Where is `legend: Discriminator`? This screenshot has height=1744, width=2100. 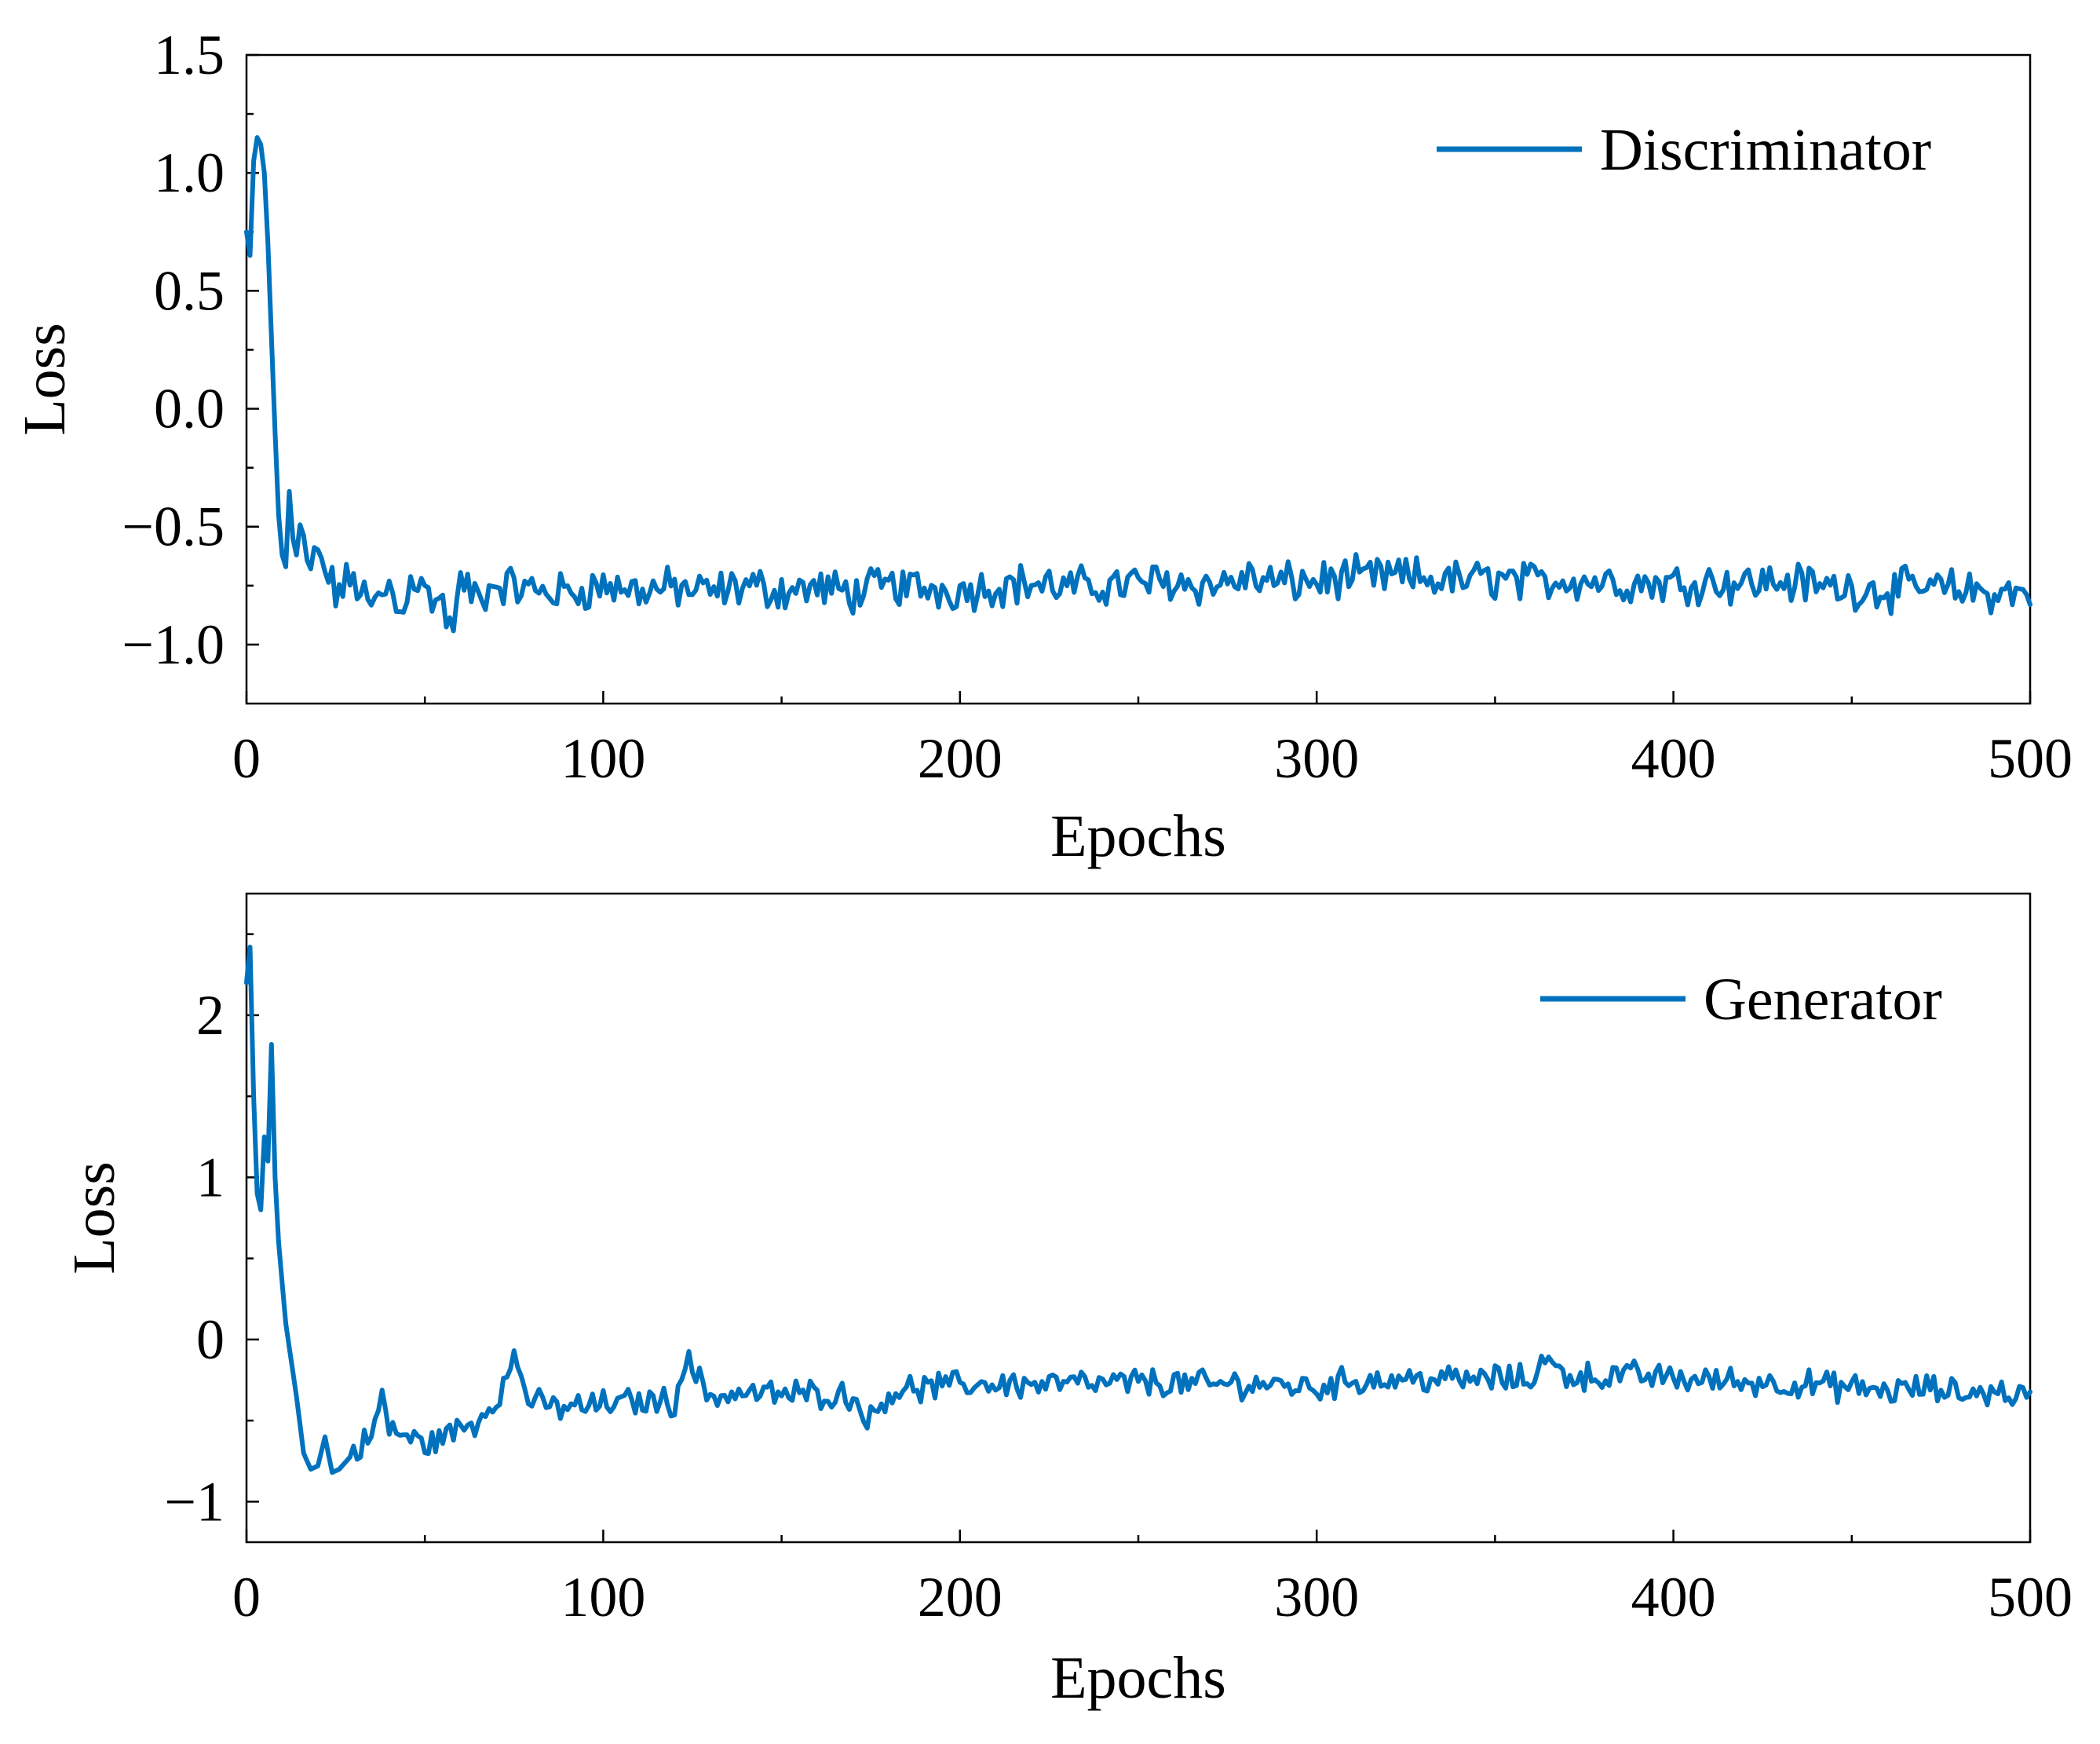
legend: Discriminator is located at coordinates (1684, 150).